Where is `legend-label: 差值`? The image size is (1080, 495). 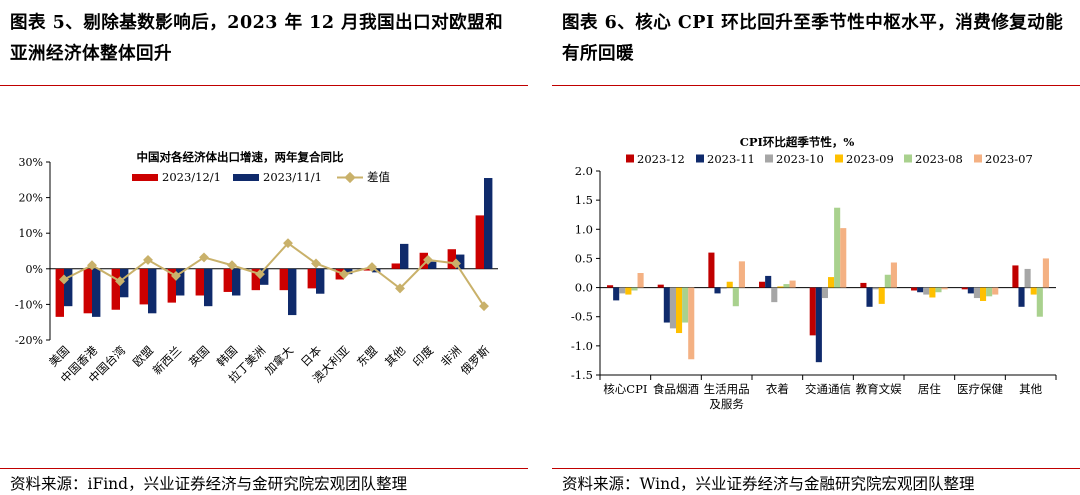 legend-label: 差值 is located at coordinates (378, 177).